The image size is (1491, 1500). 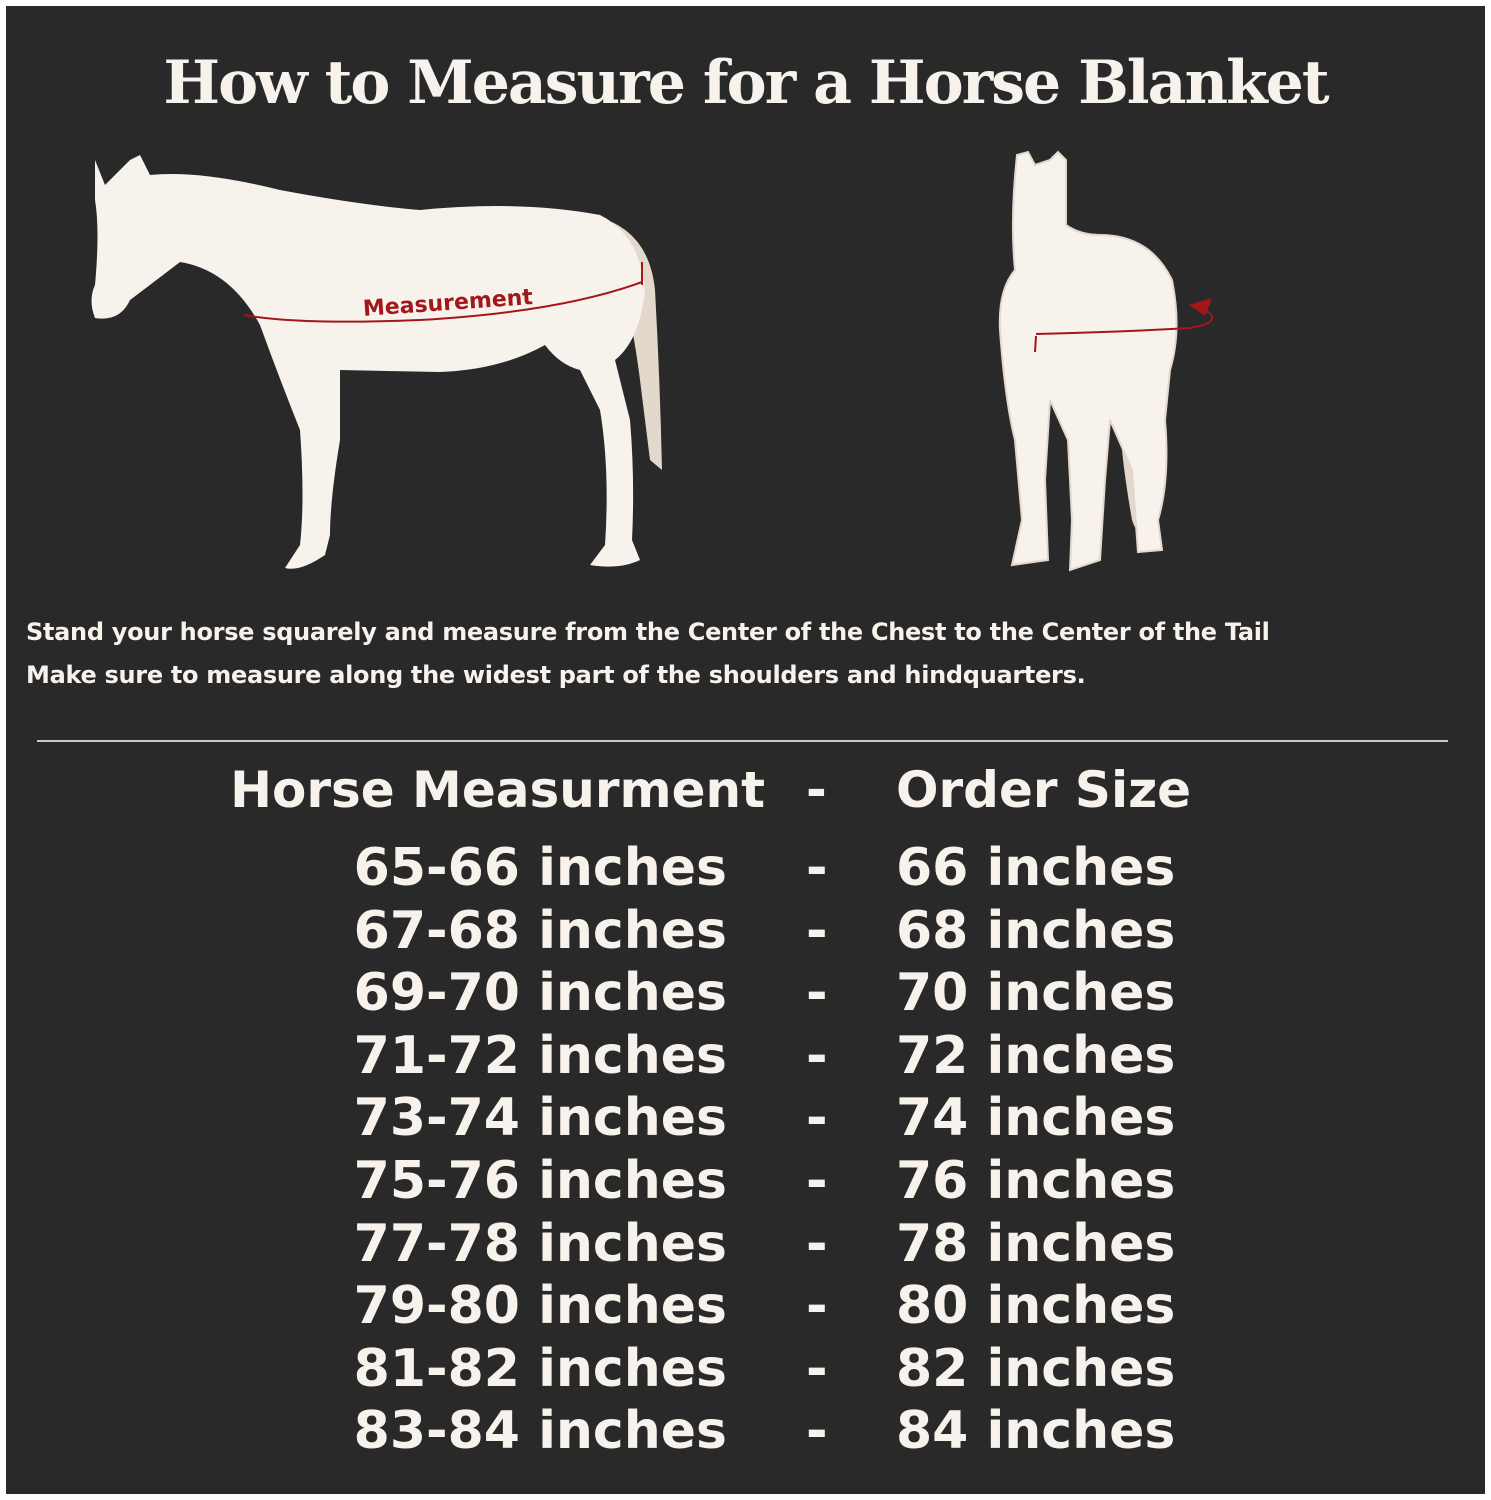 What do you see at coordinates (443, 292) in the screenshot?
I see `measurement-line` at bounding box center [443, 292].